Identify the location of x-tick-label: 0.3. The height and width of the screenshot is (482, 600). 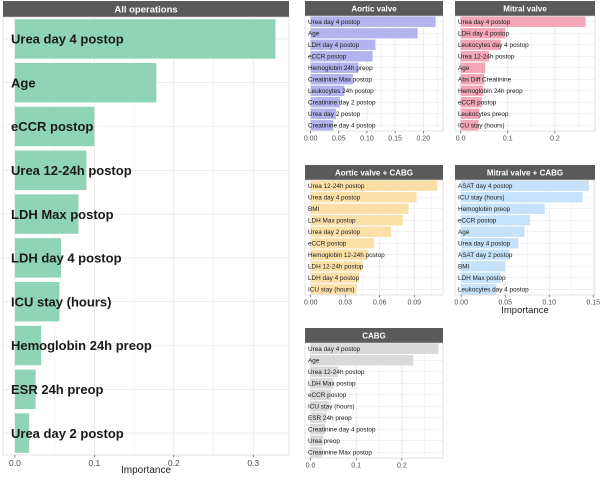
(253, 463).